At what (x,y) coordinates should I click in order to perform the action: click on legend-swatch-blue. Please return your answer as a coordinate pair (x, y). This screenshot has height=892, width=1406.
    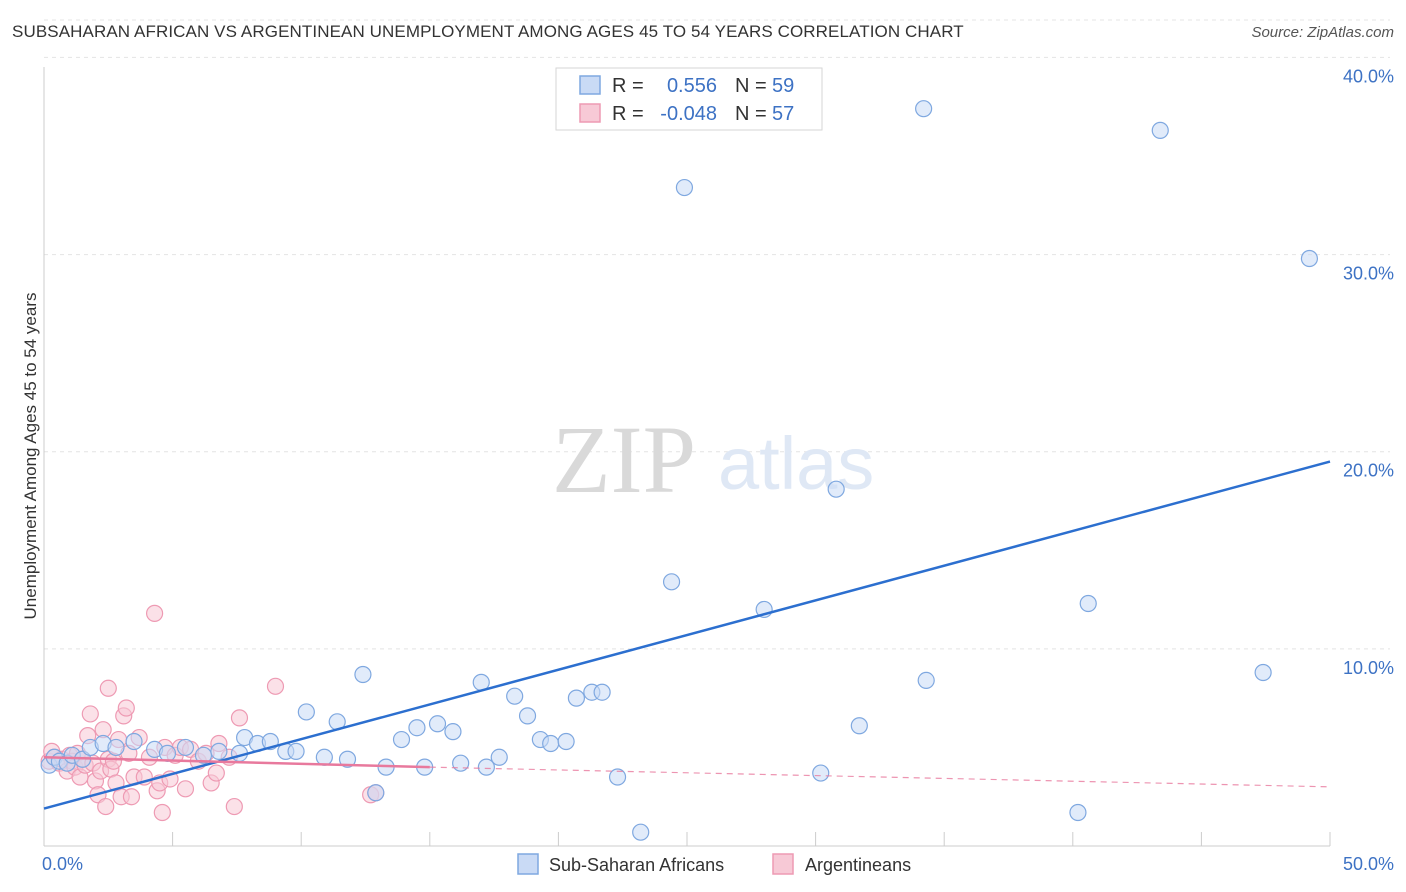
    Looking at the image, I should click on (590, 85).